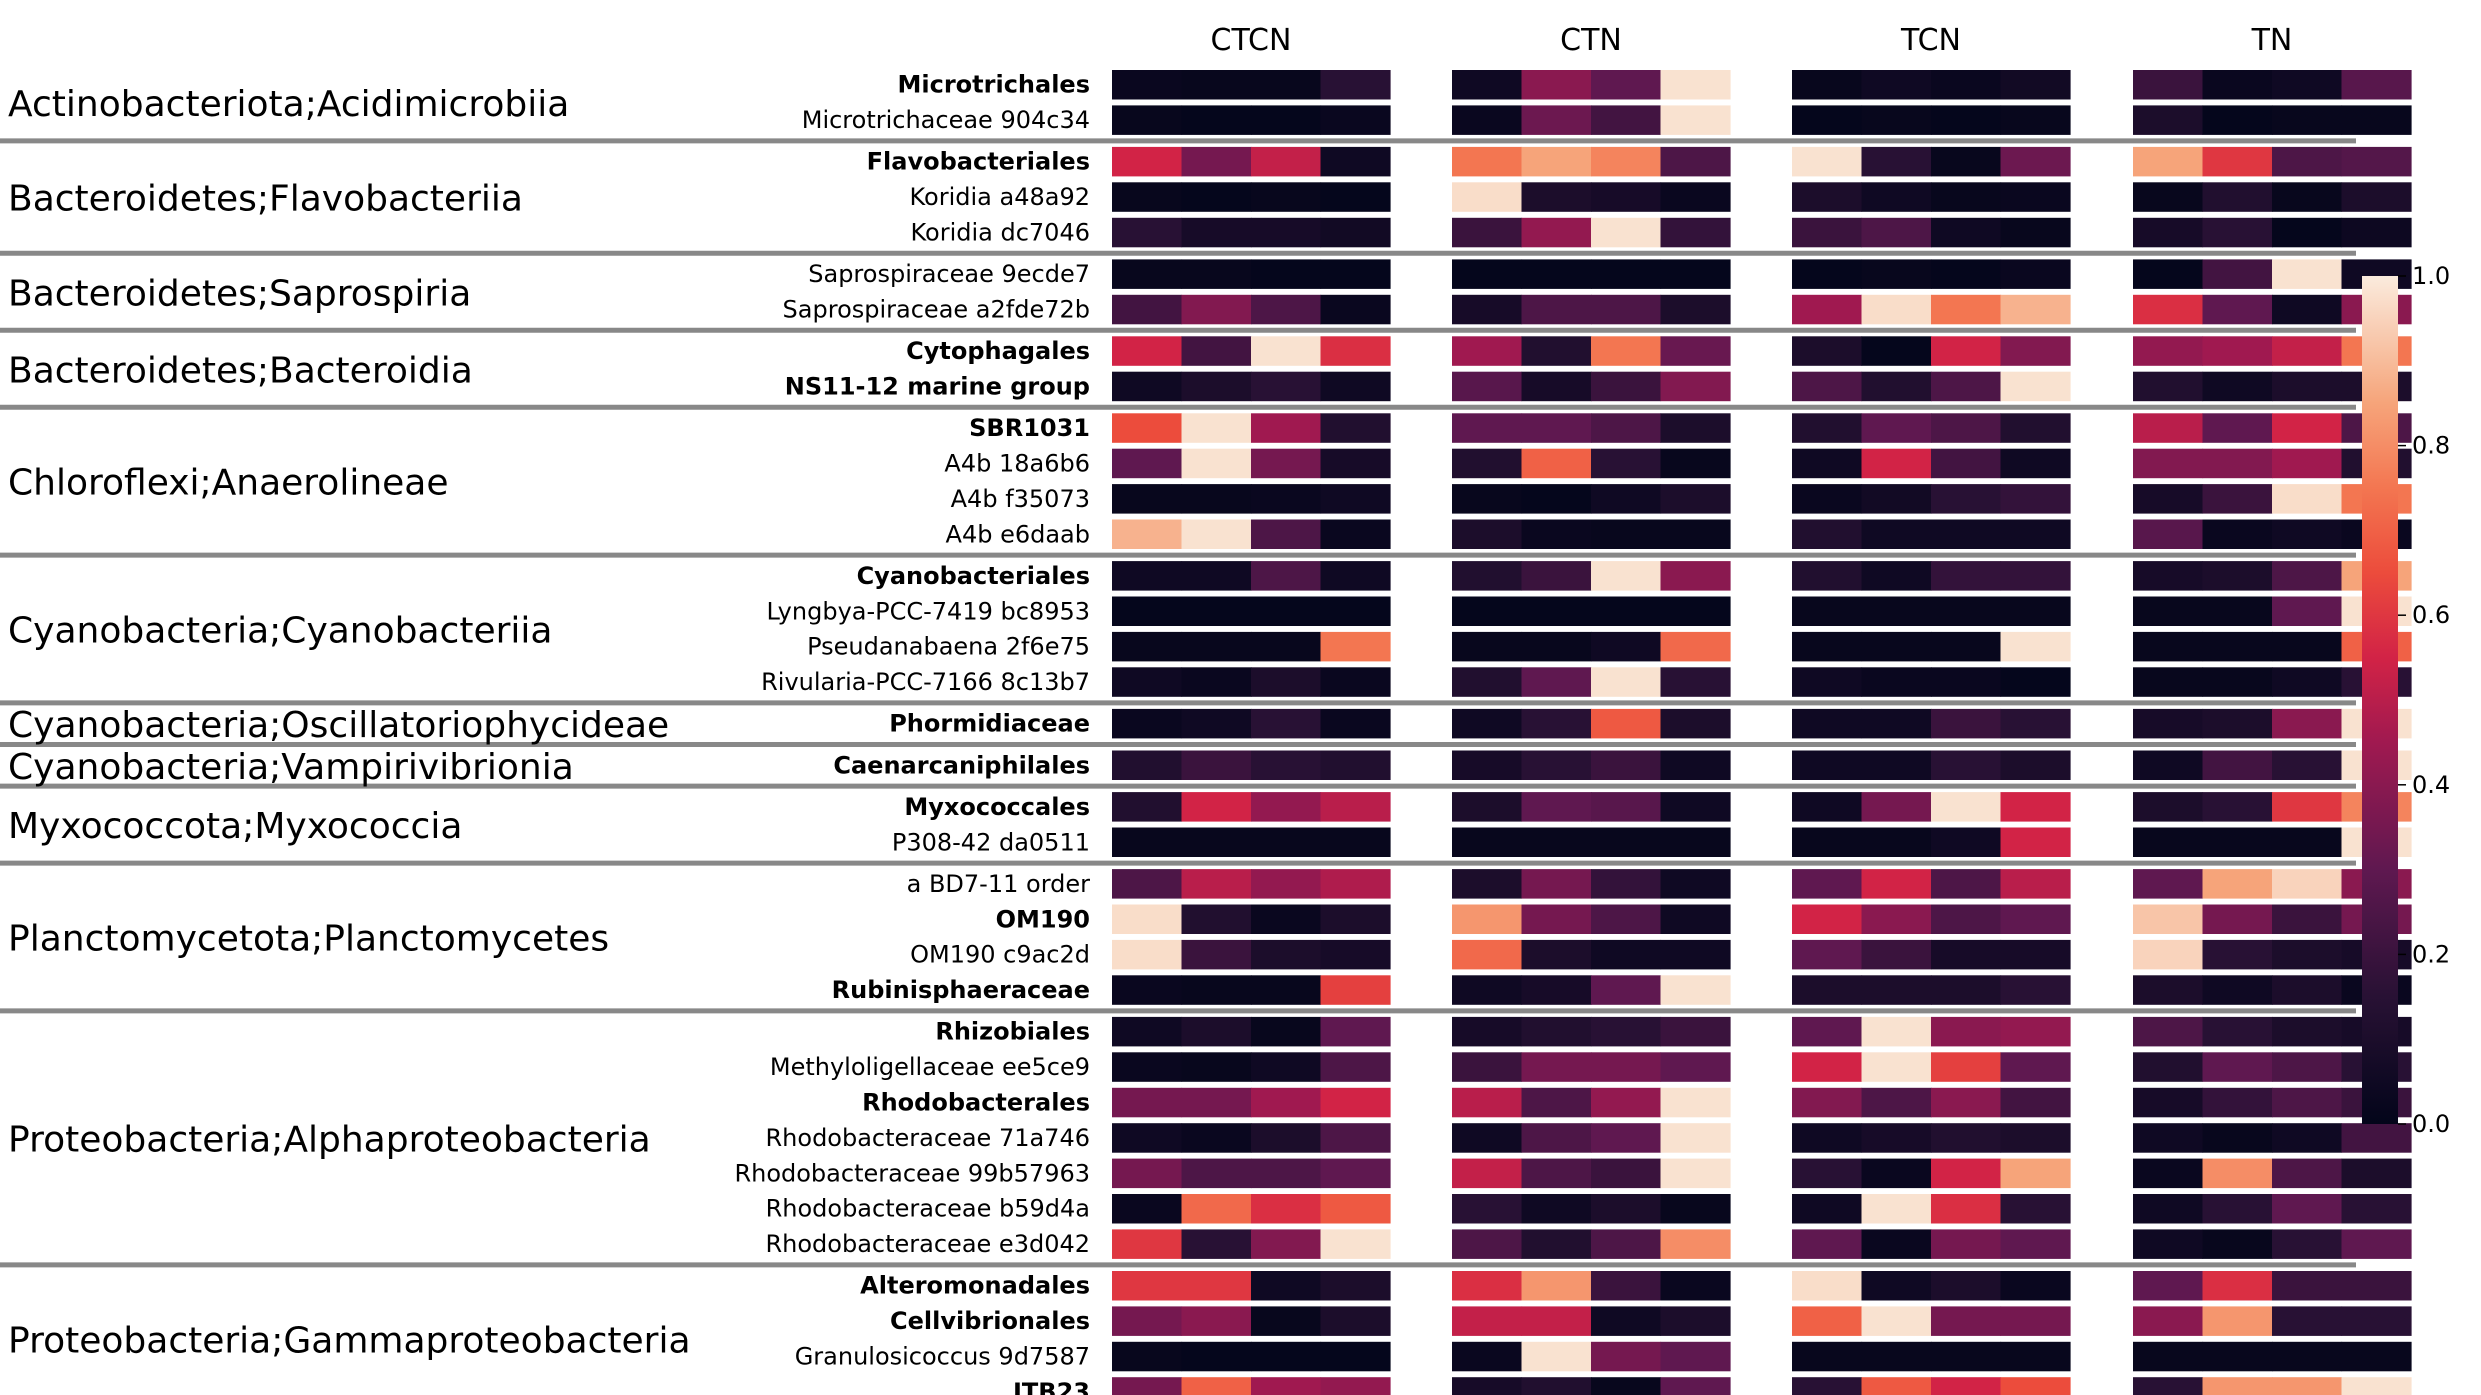 This screenshot has width=2481, height=1395. I want to click on colorbar-gradient, so click(2380, 700).